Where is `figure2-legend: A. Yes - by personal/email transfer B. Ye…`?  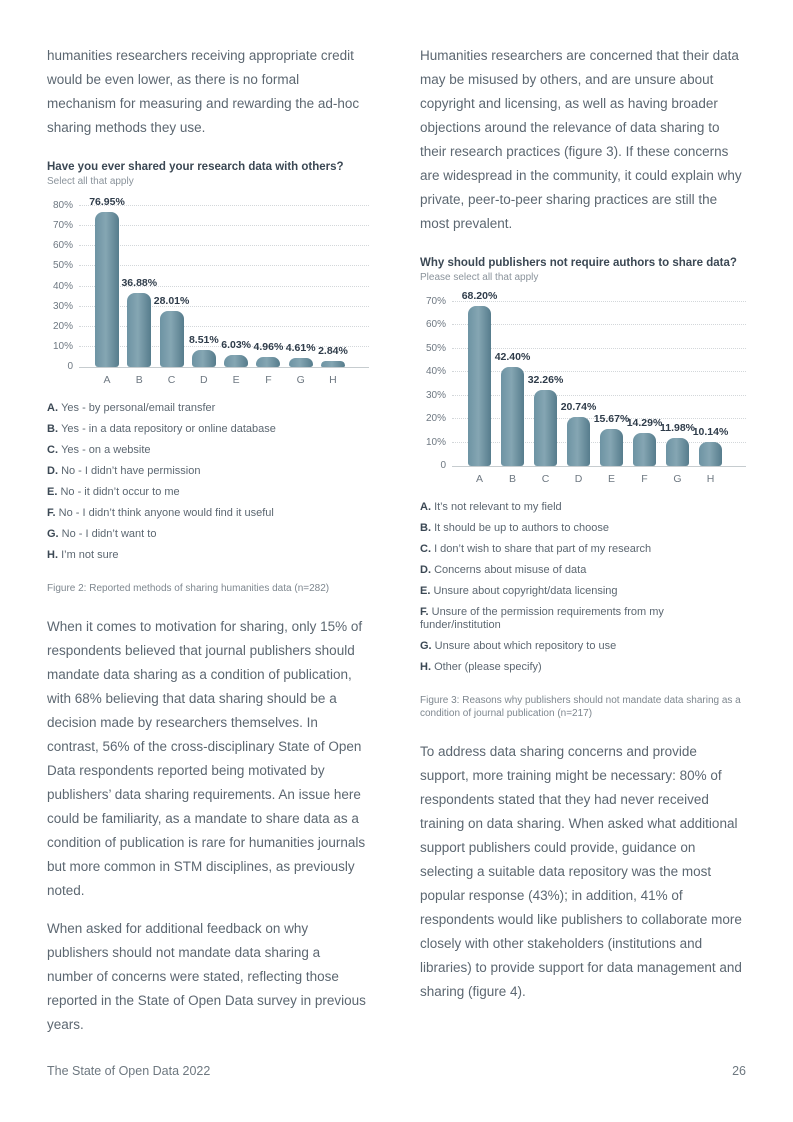
figure2-legend: A. Yes - by personal/email transfer B. Ye… is located at coordinates (208, 482).